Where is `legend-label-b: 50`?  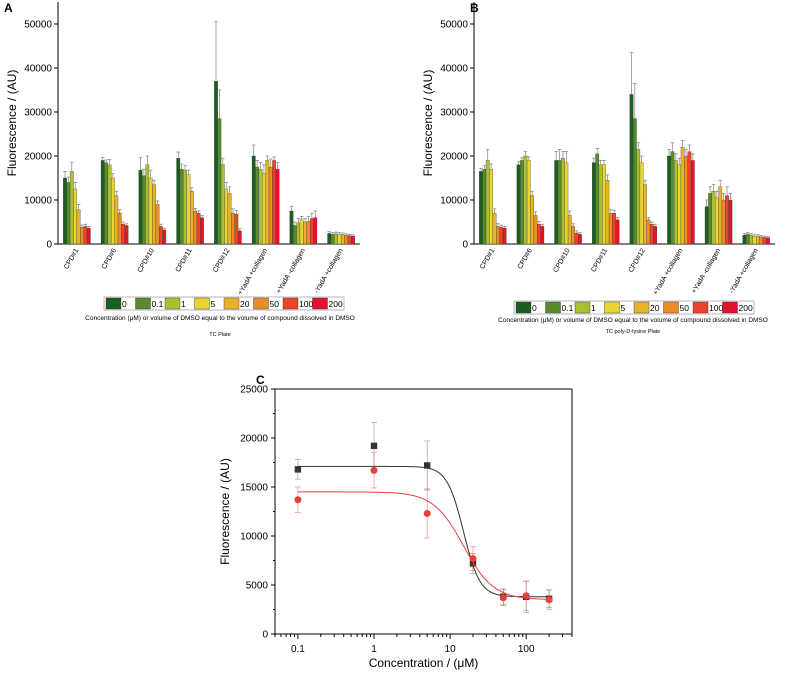
legend-label-b: 50 is located at coordinates (685, 308).